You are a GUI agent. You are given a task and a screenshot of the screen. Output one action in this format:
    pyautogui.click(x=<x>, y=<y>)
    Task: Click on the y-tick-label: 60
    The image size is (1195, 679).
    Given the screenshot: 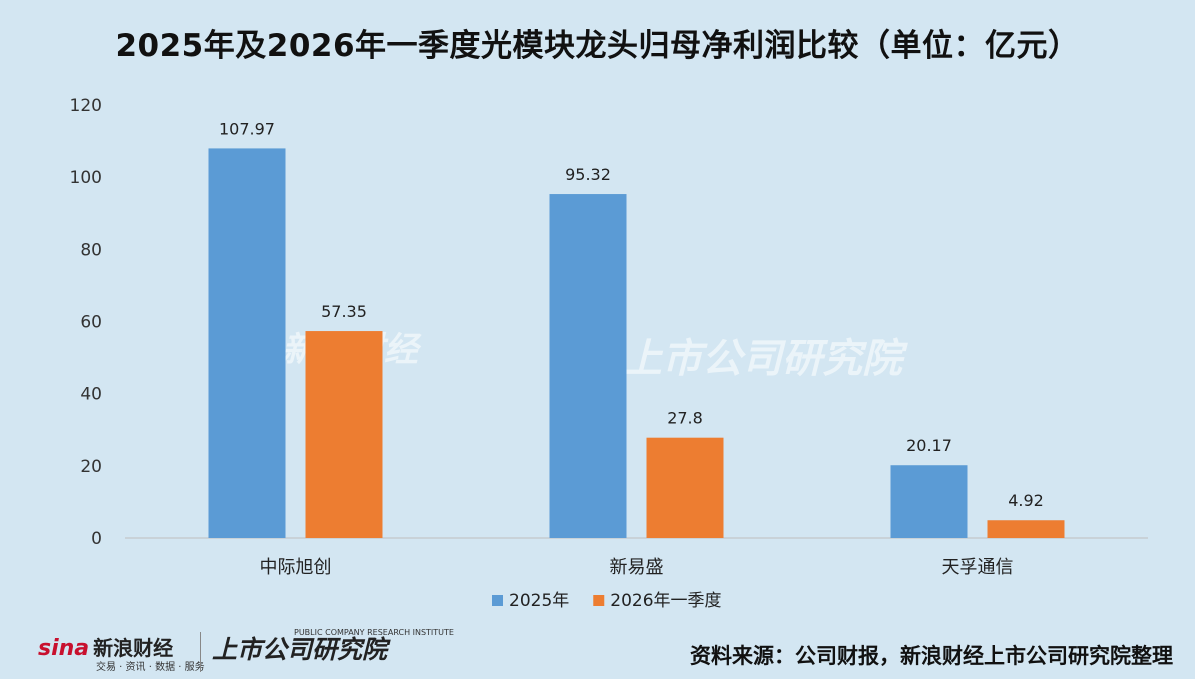 What is the action you would take?
    pyautogui.click(x=91, y=323)
    